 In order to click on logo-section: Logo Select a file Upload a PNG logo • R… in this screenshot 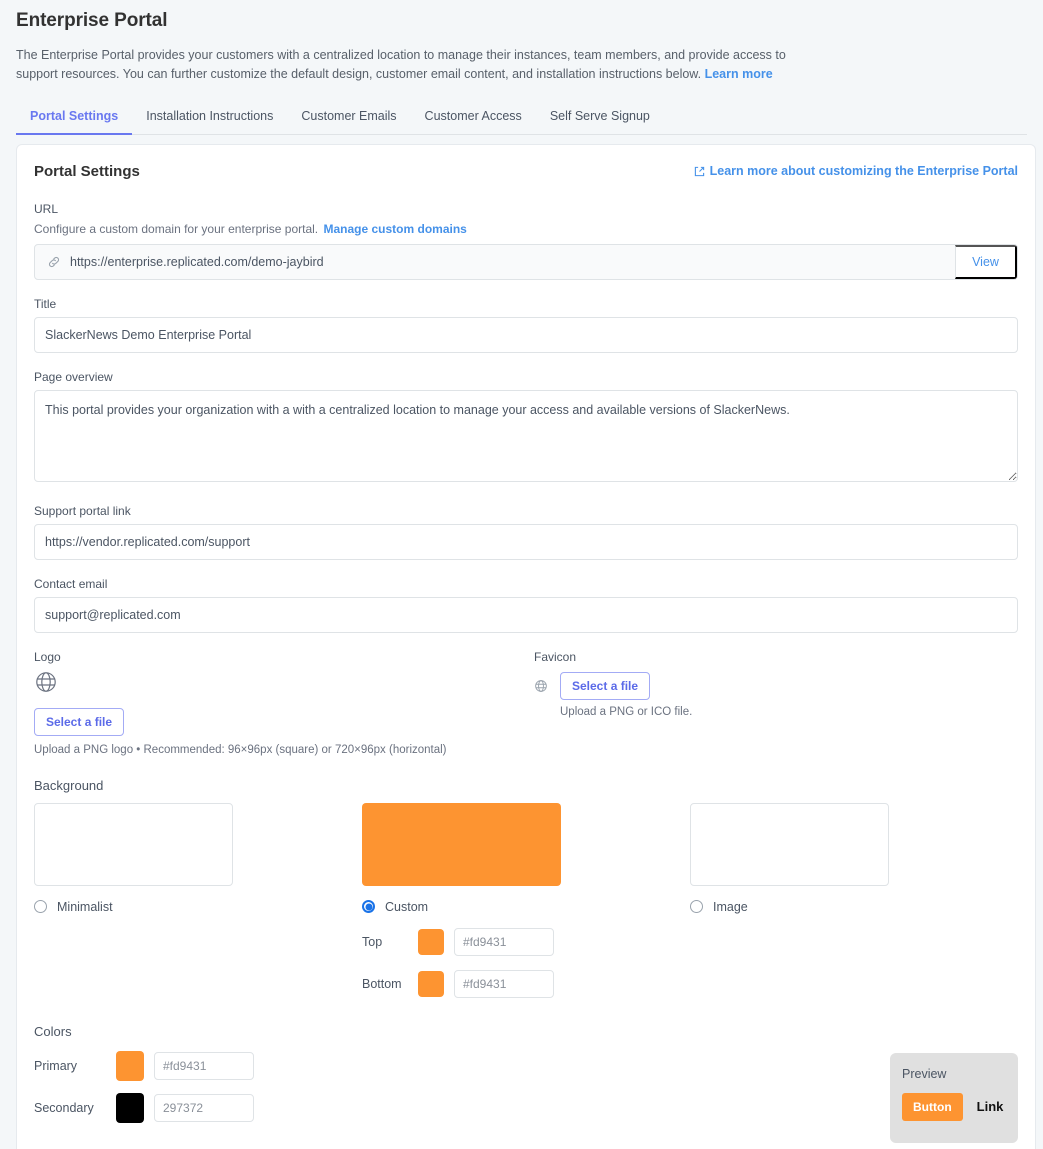, I will do `click(284, 703)`.